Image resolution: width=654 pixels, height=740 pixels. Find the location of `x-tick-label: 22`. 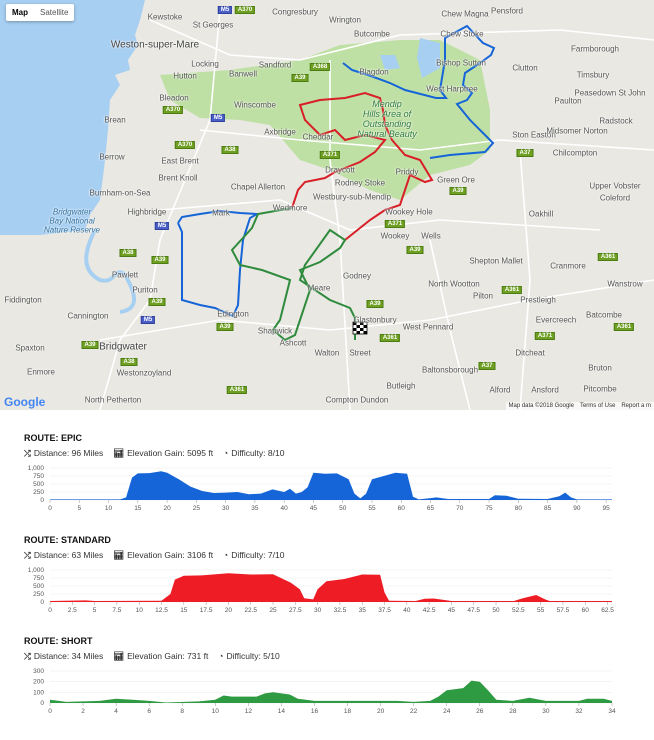

x-tick-label: 22 is located at coordinates (414, 711).